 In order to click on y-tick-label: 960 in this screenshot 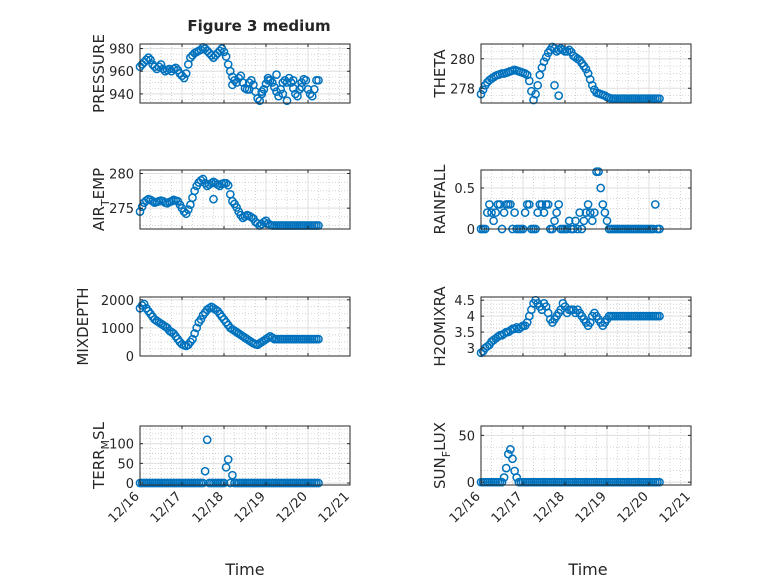, I will do `click(121, 72)`.